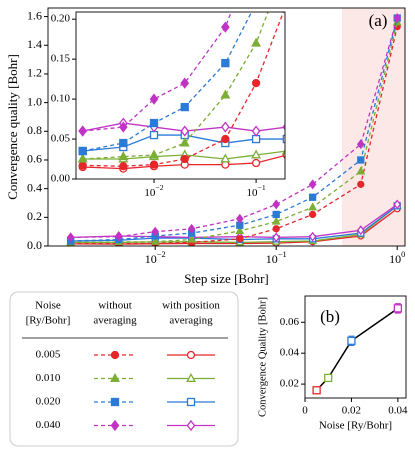  What do you see at coordinates (48, 306) in the screenshot?
I see `legend-header: Noise` at bounding box center [48, 306].